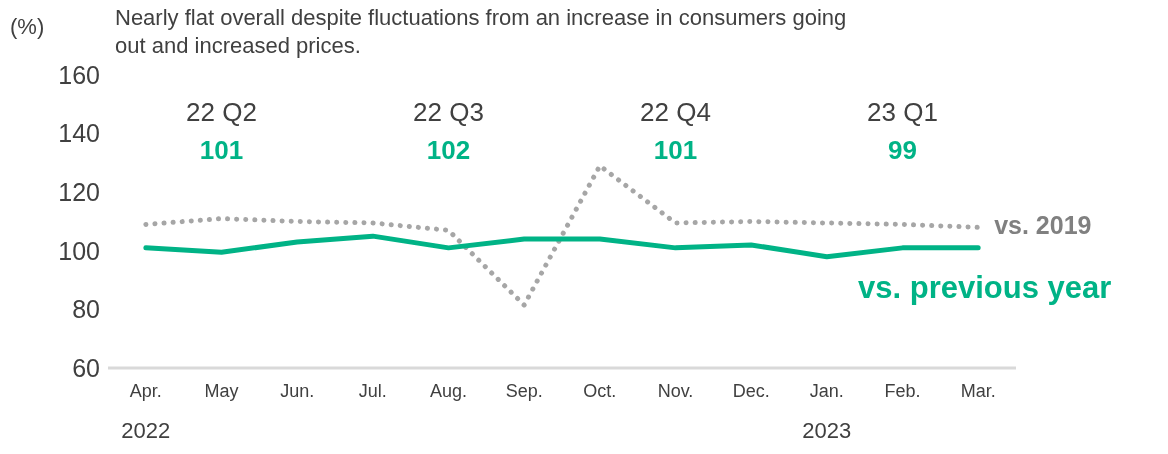 The image size is (1168, 454). Describe the element at coordinates (448, 150) in the screenshot. I see `annotation: 102` at that location.